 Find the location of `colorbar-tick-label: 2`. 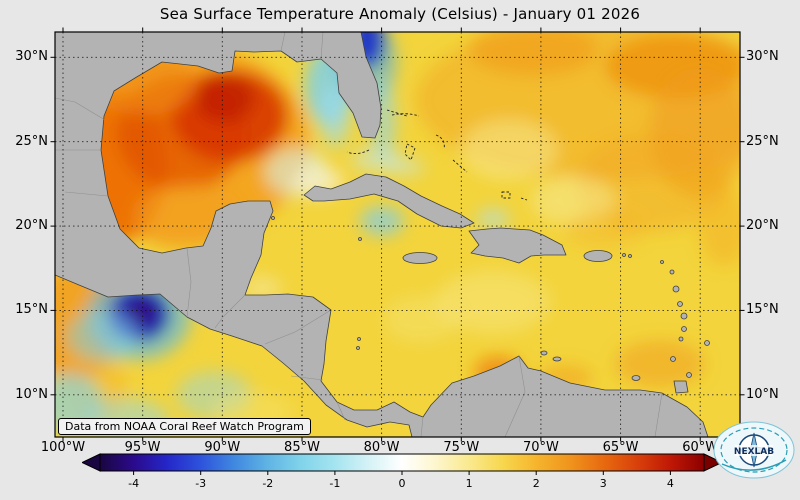

colorbar-tick-label: 2 is located at coordinates (536, 483).